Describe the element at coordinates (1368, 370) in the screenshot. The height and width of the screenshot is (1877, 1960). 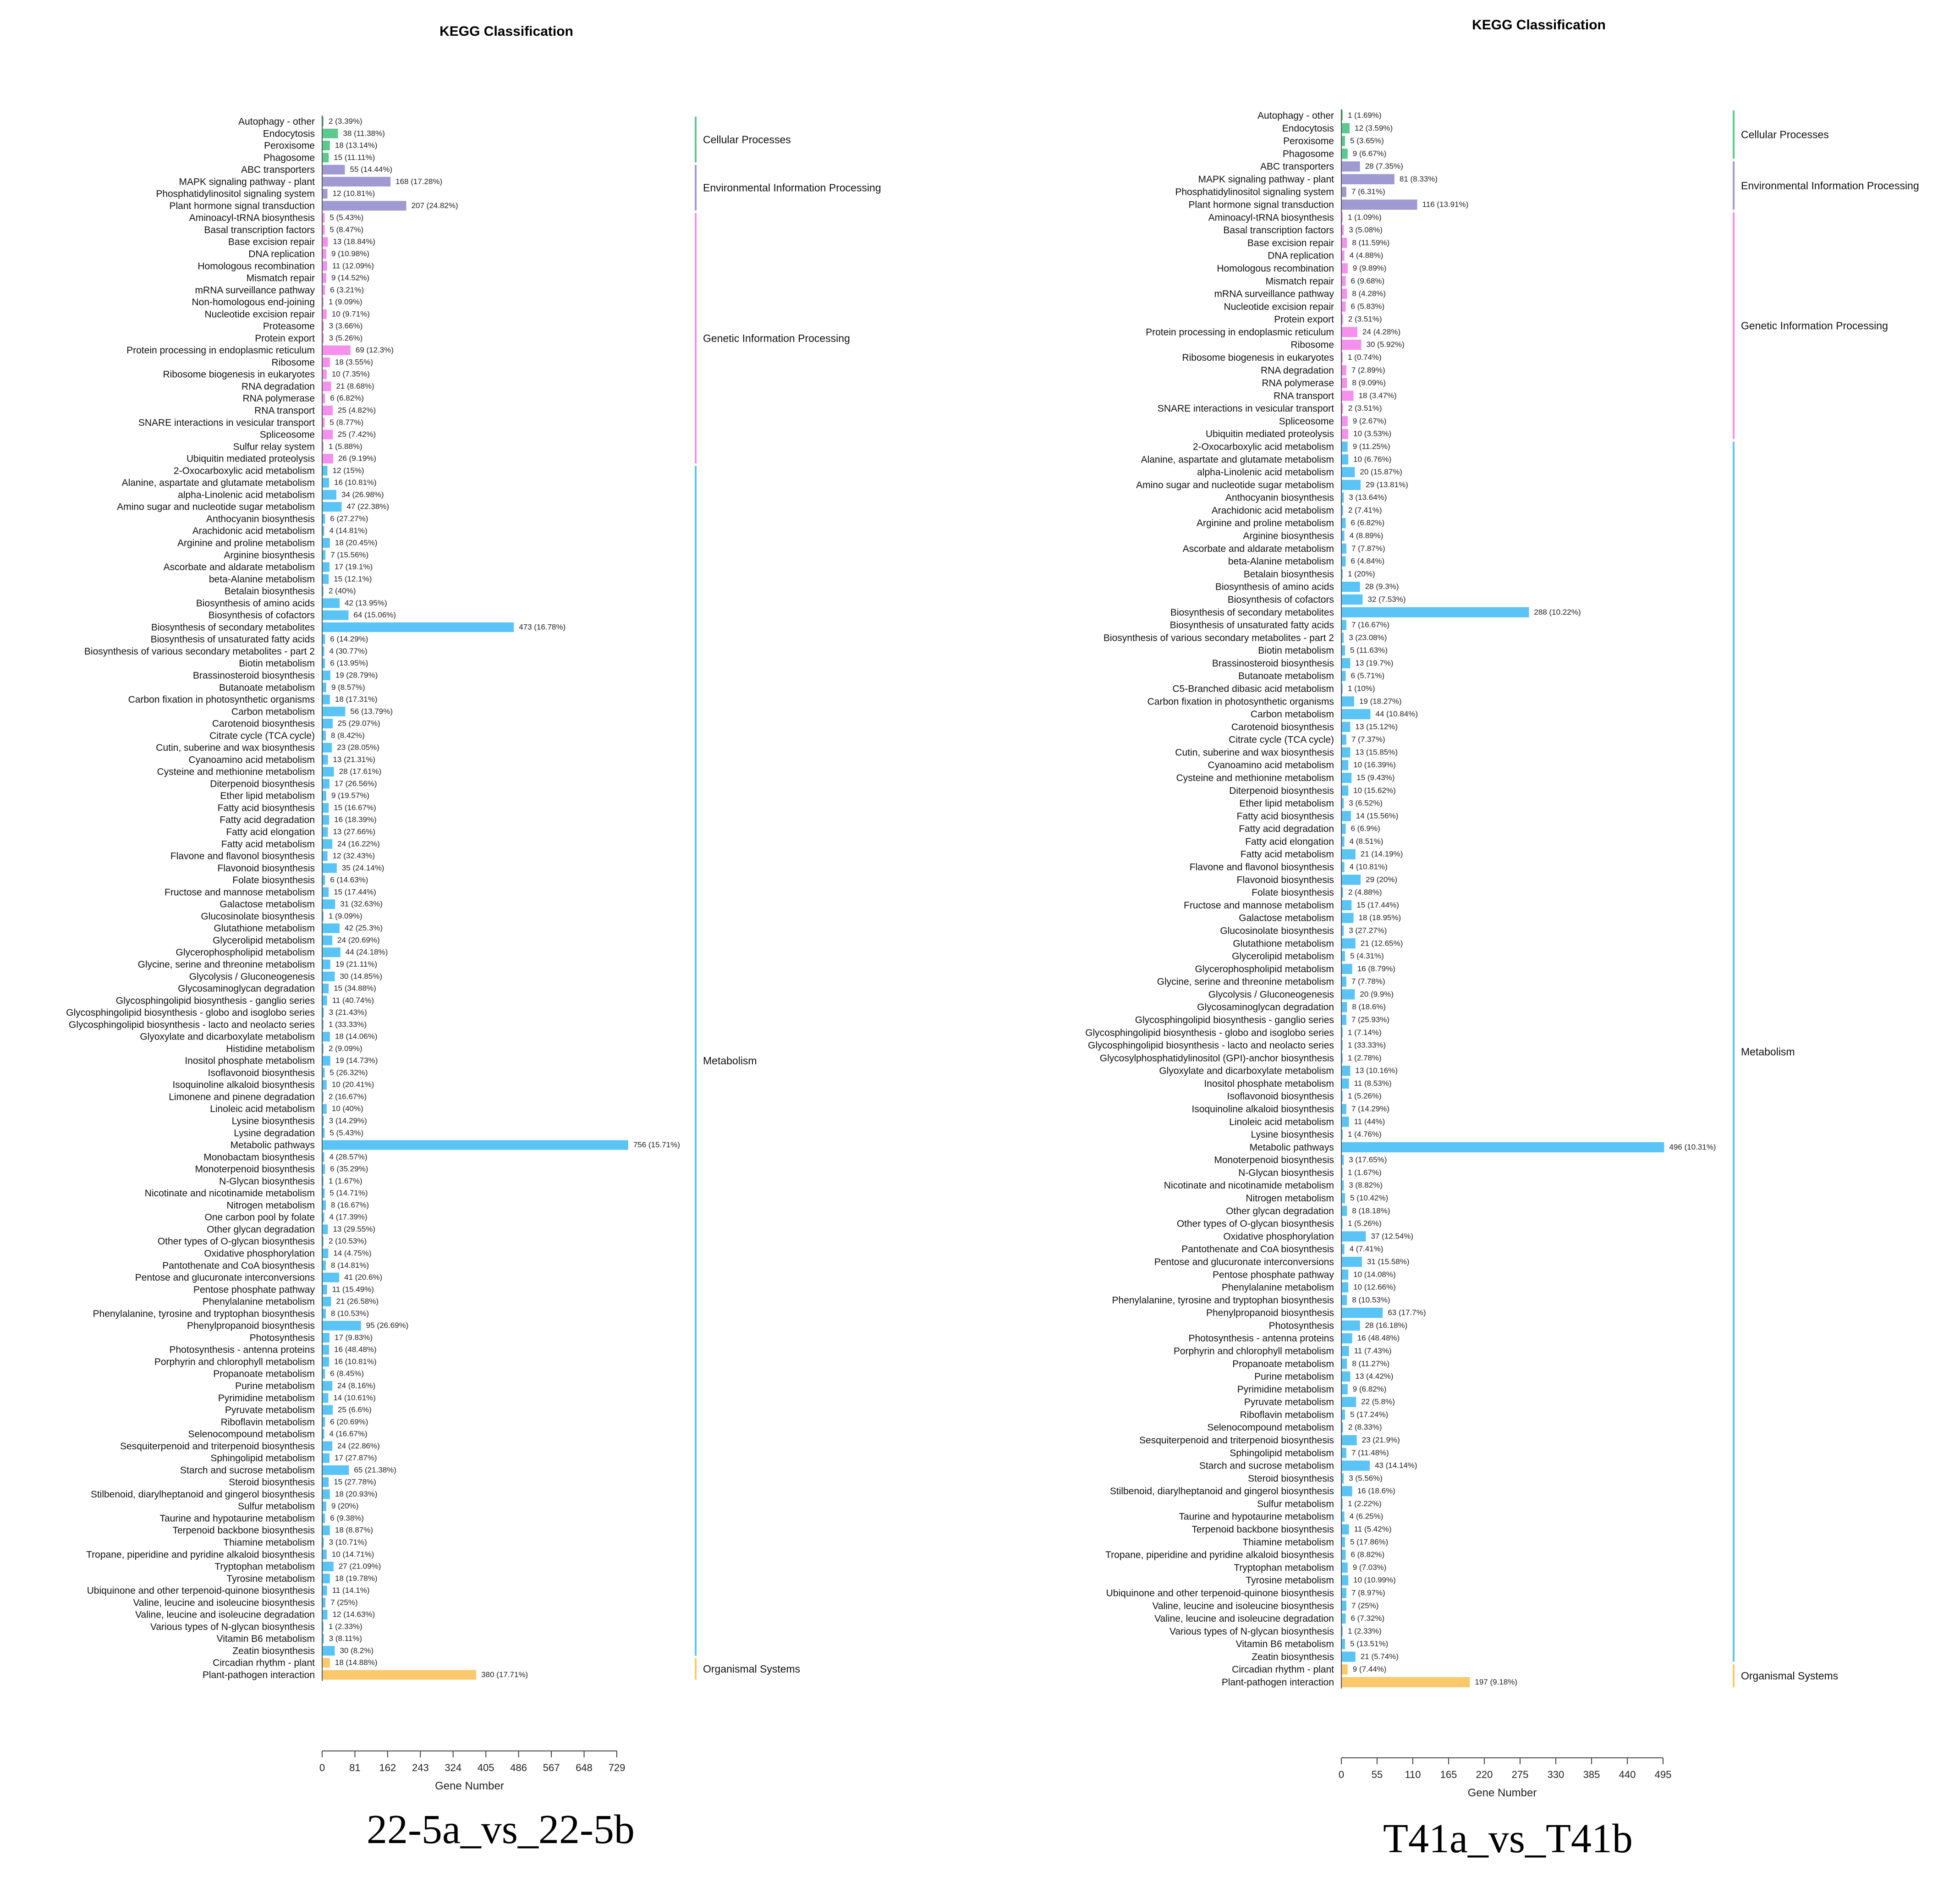
I see `bar-data-label: 7 (2.89%)` at that location.